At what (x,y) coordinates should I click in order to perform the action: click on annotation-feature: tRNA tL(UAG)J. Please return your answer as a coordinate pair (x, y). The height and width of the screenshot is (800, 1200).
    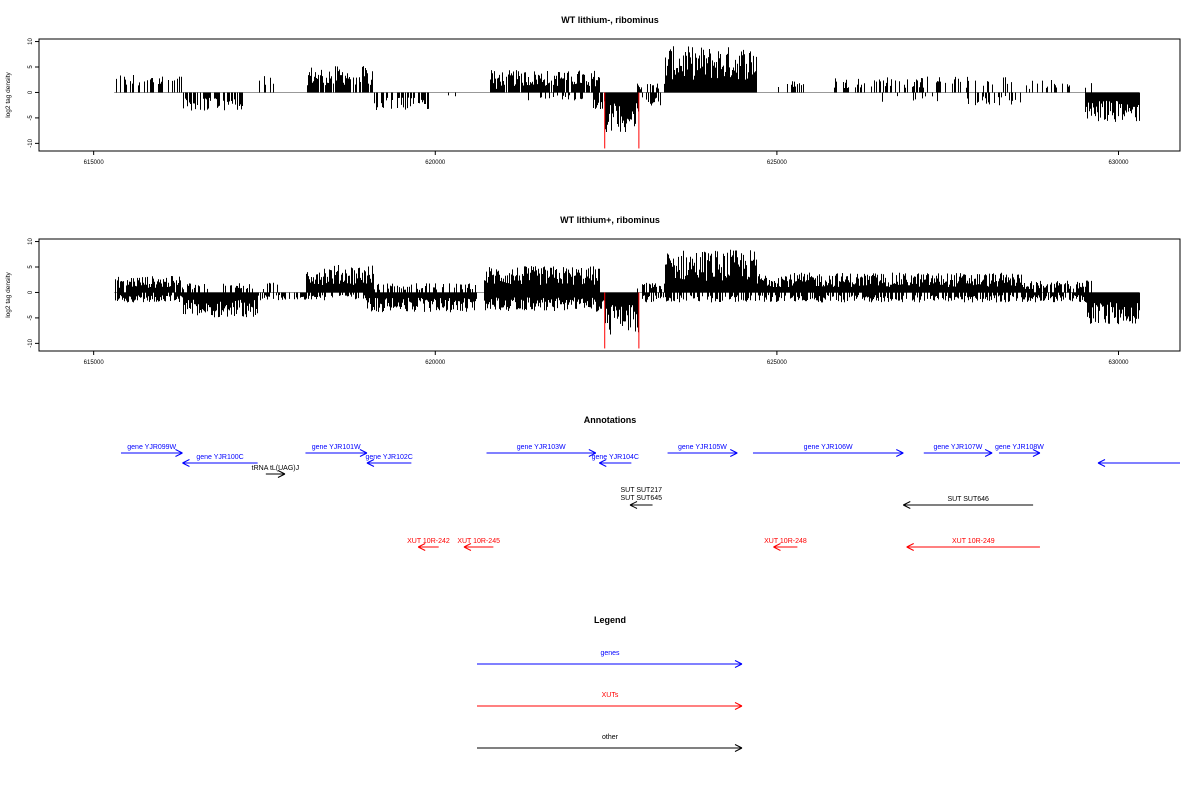
    Looking at the image, I should click on (275, 471).